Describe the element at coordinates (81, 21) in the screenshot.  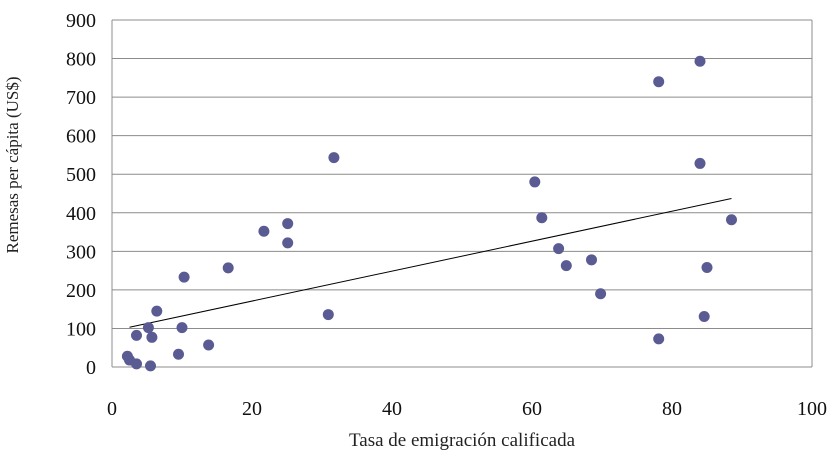
I see `y-tick-label-900: 900` at that location.